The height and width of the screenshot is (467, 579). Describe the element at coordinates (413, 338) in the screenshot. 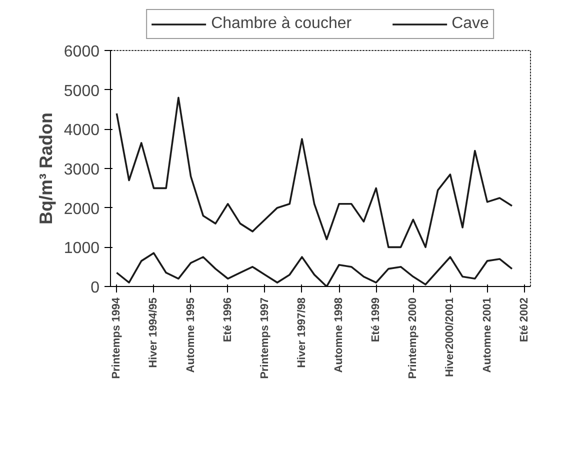

I see `x-tick-label: Printemps 2000` at that location.